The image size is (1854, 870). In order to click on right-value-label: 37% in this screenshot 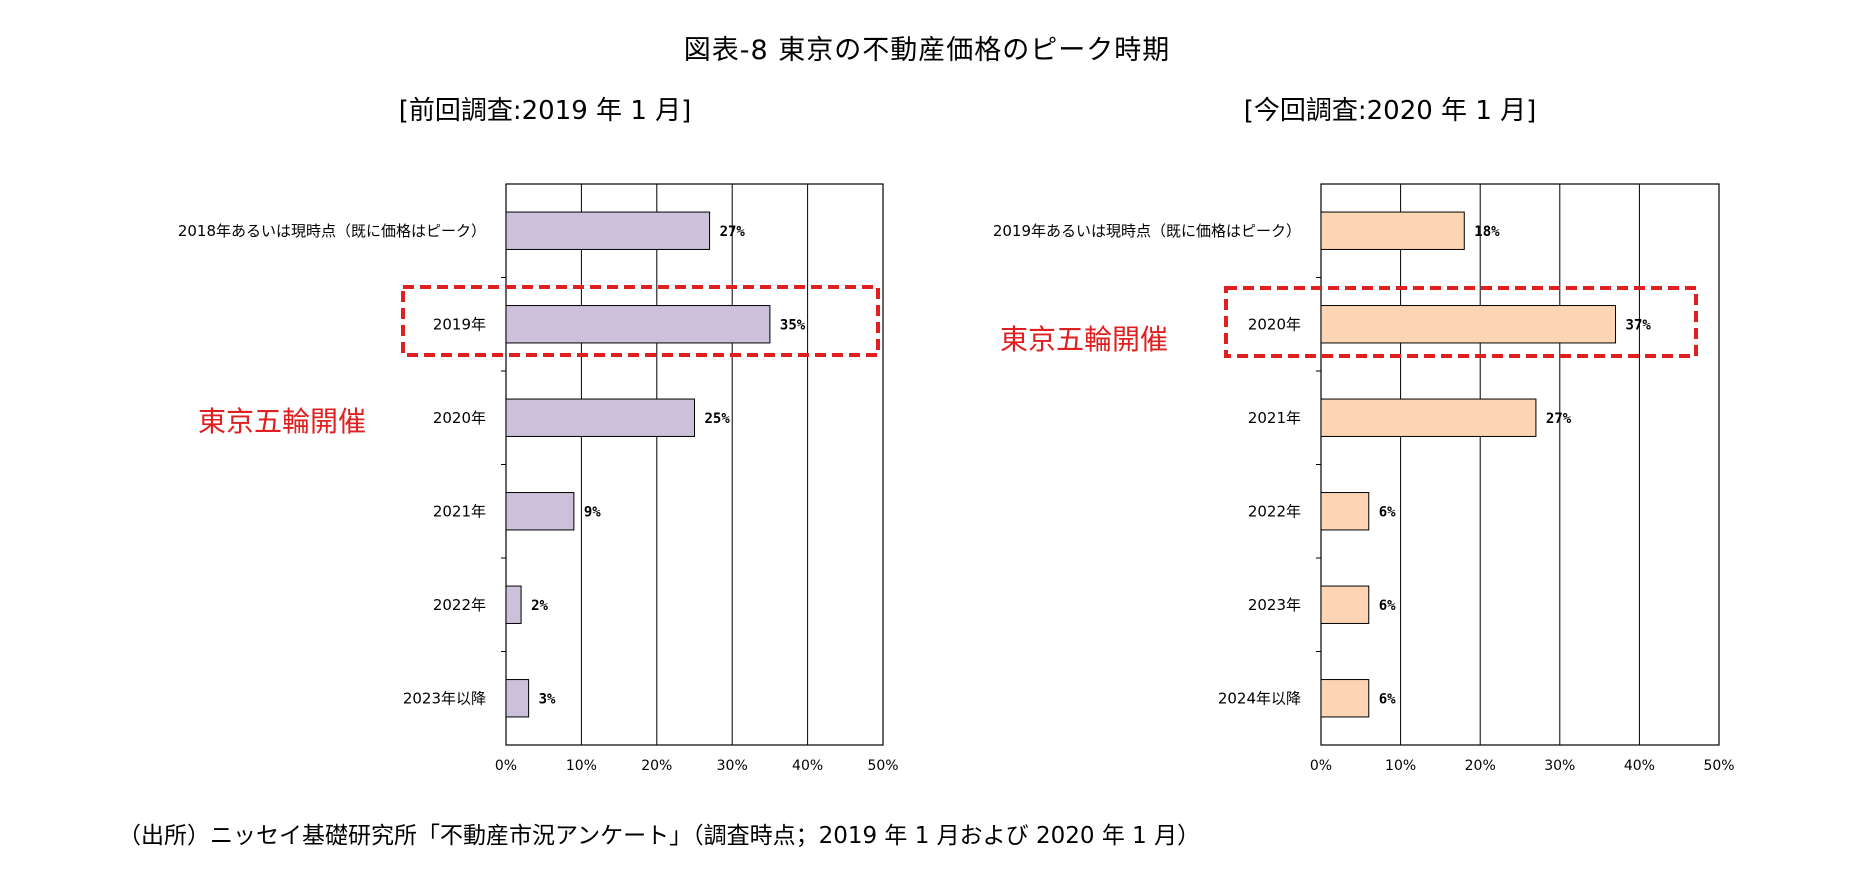, I will do `click(1639, 325)`.